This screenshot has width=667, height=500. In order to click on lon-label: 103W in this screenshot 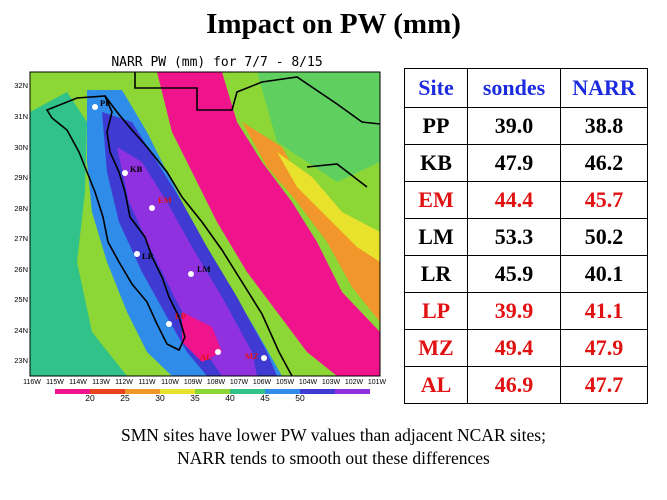, I will do `click(331, 382)`.